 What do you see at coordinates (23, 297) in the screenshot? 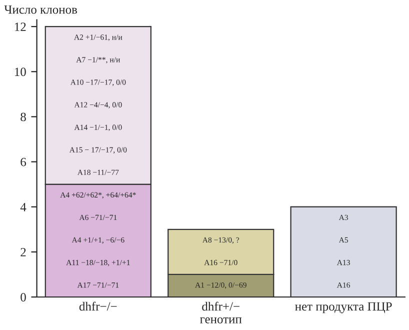
I see `y-tick-label: 0` at bounding box center [23, 297].